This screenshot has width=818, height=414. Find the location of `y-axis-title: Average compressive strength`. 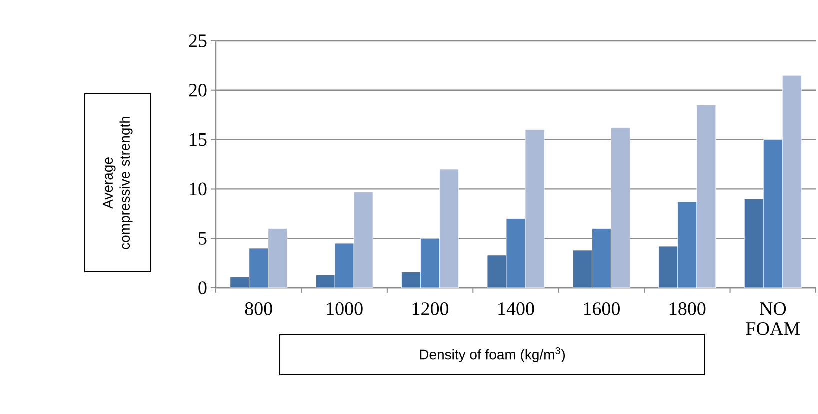

y-axis-title: Average compressive strength is located at coordinates (118, 183).